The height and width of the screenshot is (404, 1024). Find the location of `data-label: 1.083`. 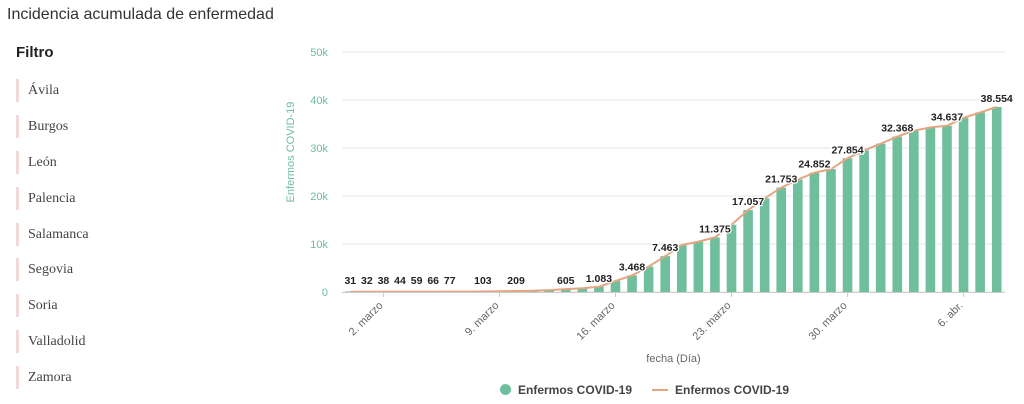

data-label: 1.083 is located at coordinates (599, 279).